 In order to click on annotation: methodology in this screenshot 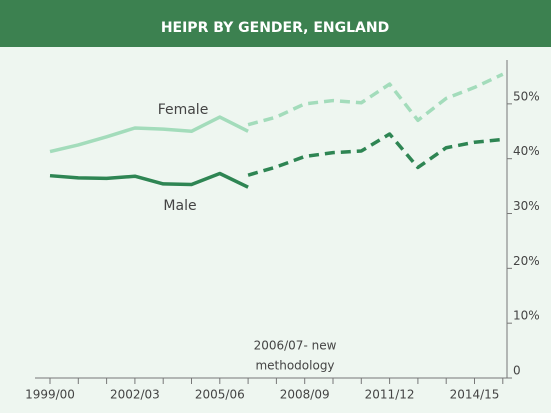, I will do `click(294, 366)`.